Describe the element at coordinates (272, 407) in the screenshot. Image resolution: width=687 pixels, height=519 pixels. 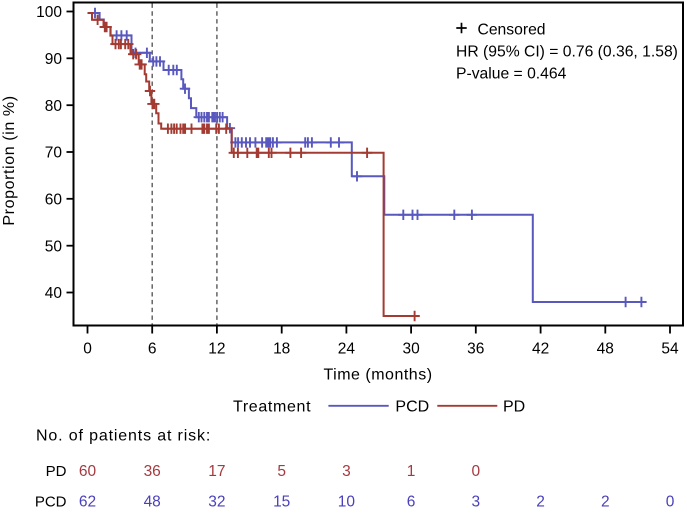
I see `svg-text: Treatment` at that location.